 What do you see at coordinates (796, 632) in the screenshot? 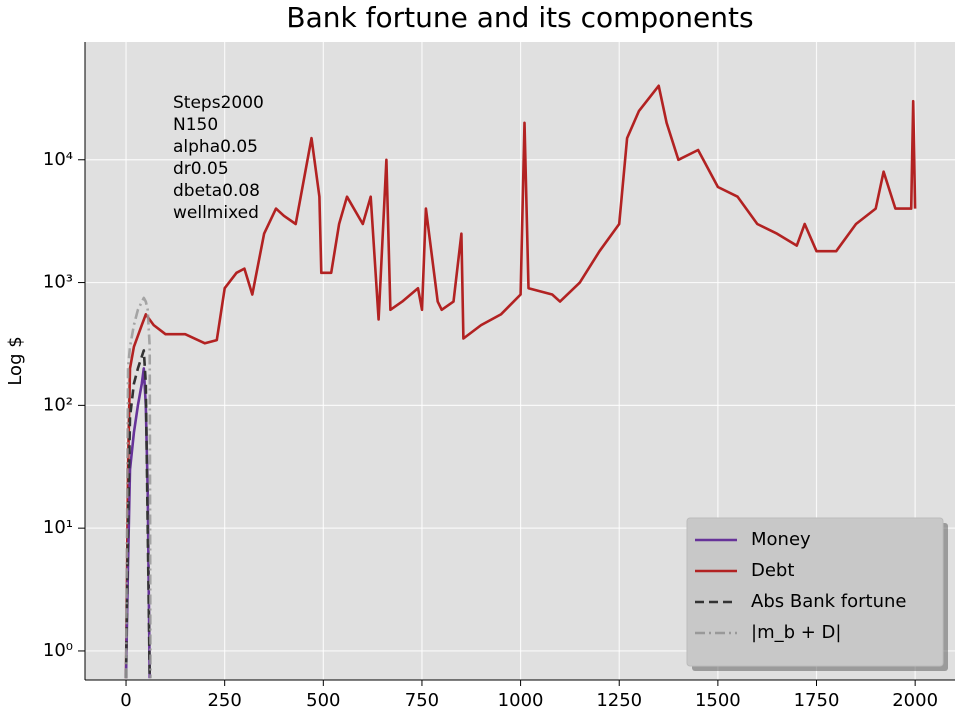
I see `legend-label: |m_b + D|` at bounding box center [796, 632].